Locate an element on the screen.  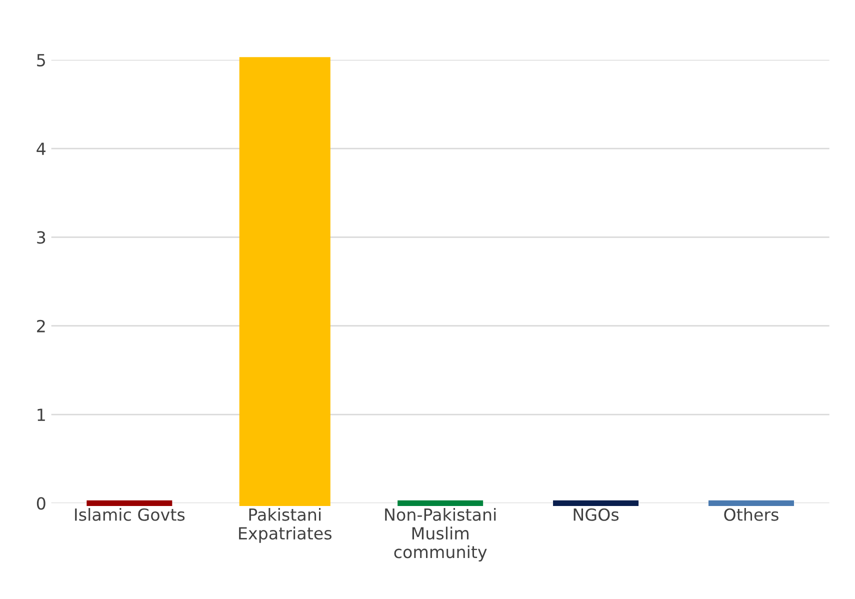
y-tick-label: 0 is located at coordinates (41, 503).